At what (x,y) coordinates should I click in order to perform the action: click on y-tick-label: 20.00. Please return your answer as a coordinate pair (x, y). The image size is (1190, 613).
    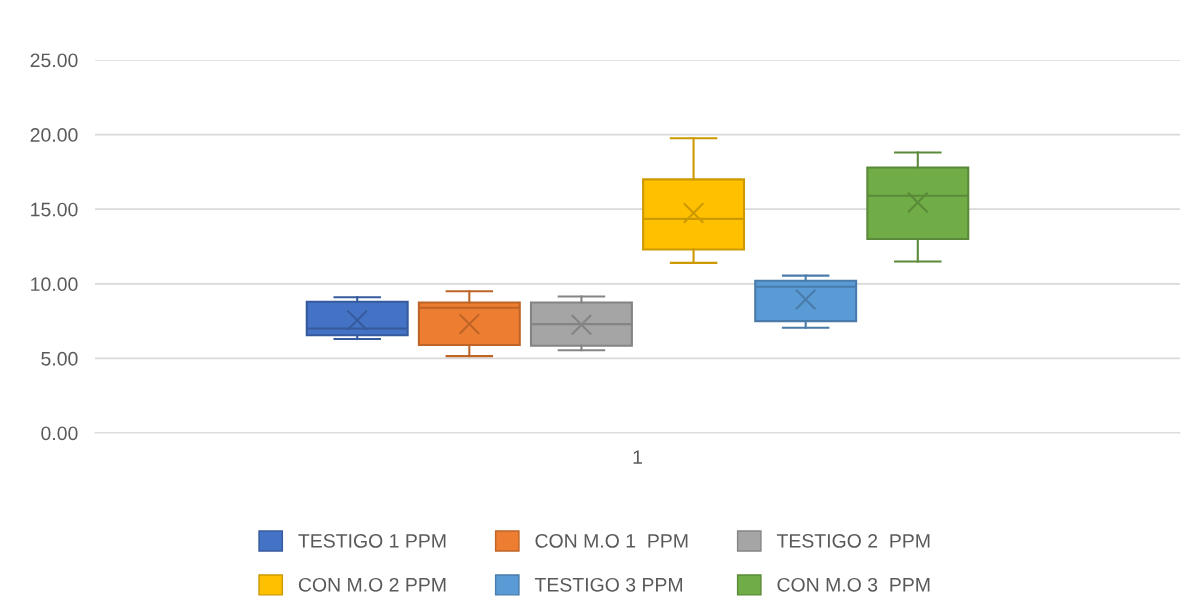
    Looking at the image, I should click on (54, 135).